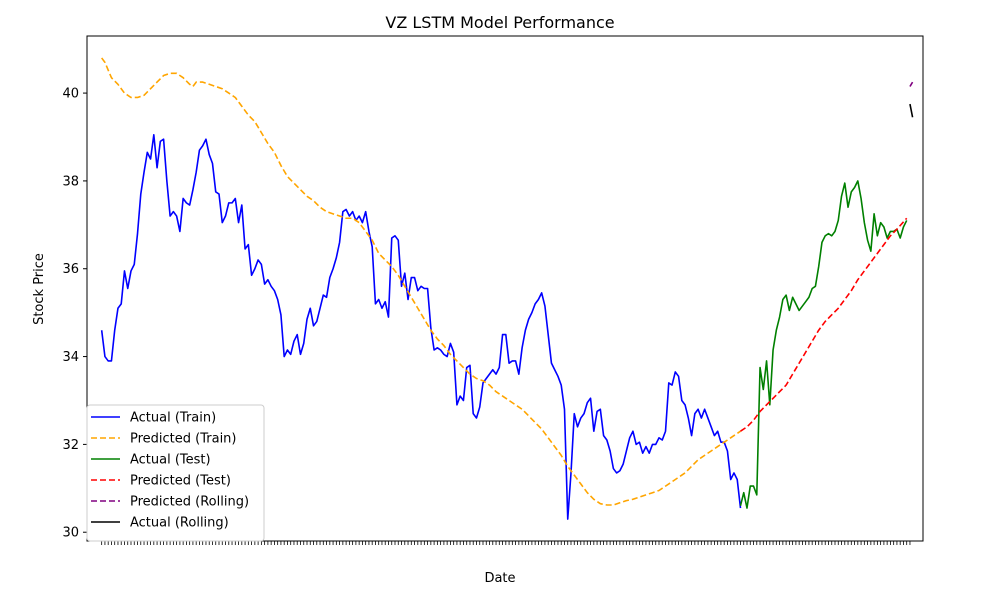 This screenshot has height=604, width=1000. Describe the element at coordinates (170, 460) in the screenshot. I see `legend-label: Actual (Test)` at that location.